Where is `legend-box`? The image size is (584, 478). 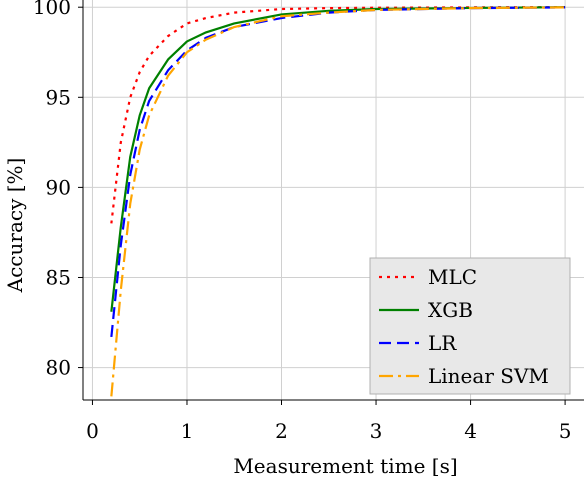
legend-box is located at coordinates (470, 326).